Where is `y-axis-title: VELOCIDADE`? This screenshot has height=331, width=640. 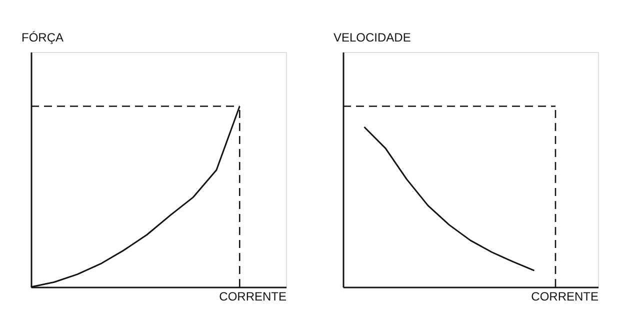
y-axis-title: VELOCIDADE is located at coordinates (372, 37).